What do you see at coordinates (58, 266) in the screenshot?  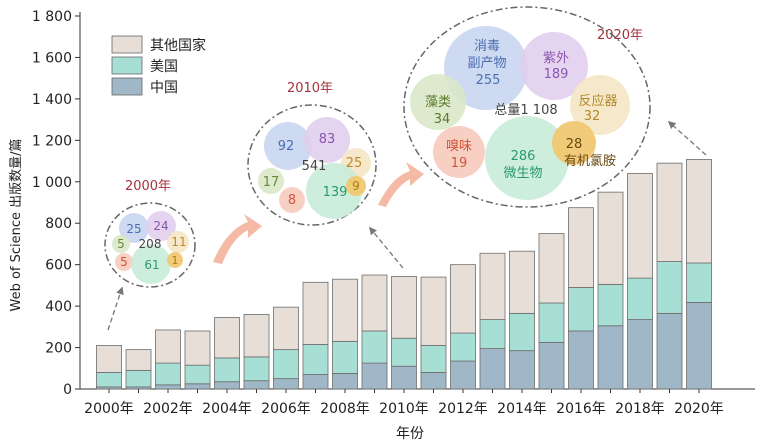 I see `y-tick-label: 600` at bounding box center [58, 266].